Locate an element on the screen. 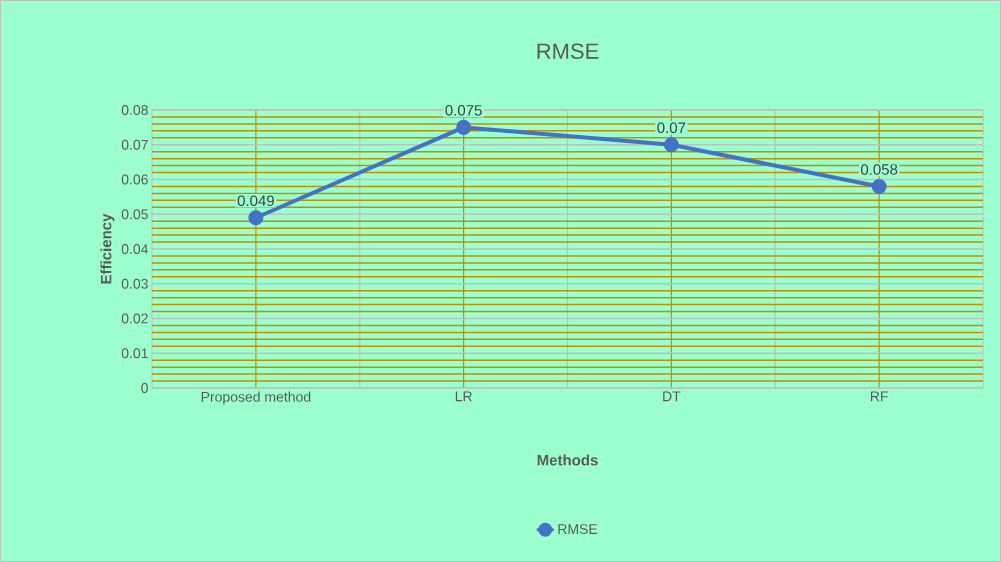 The width and height of the screenshot is (1001, 562). y-tick-label: 0 is located at coordinates (144, 388).